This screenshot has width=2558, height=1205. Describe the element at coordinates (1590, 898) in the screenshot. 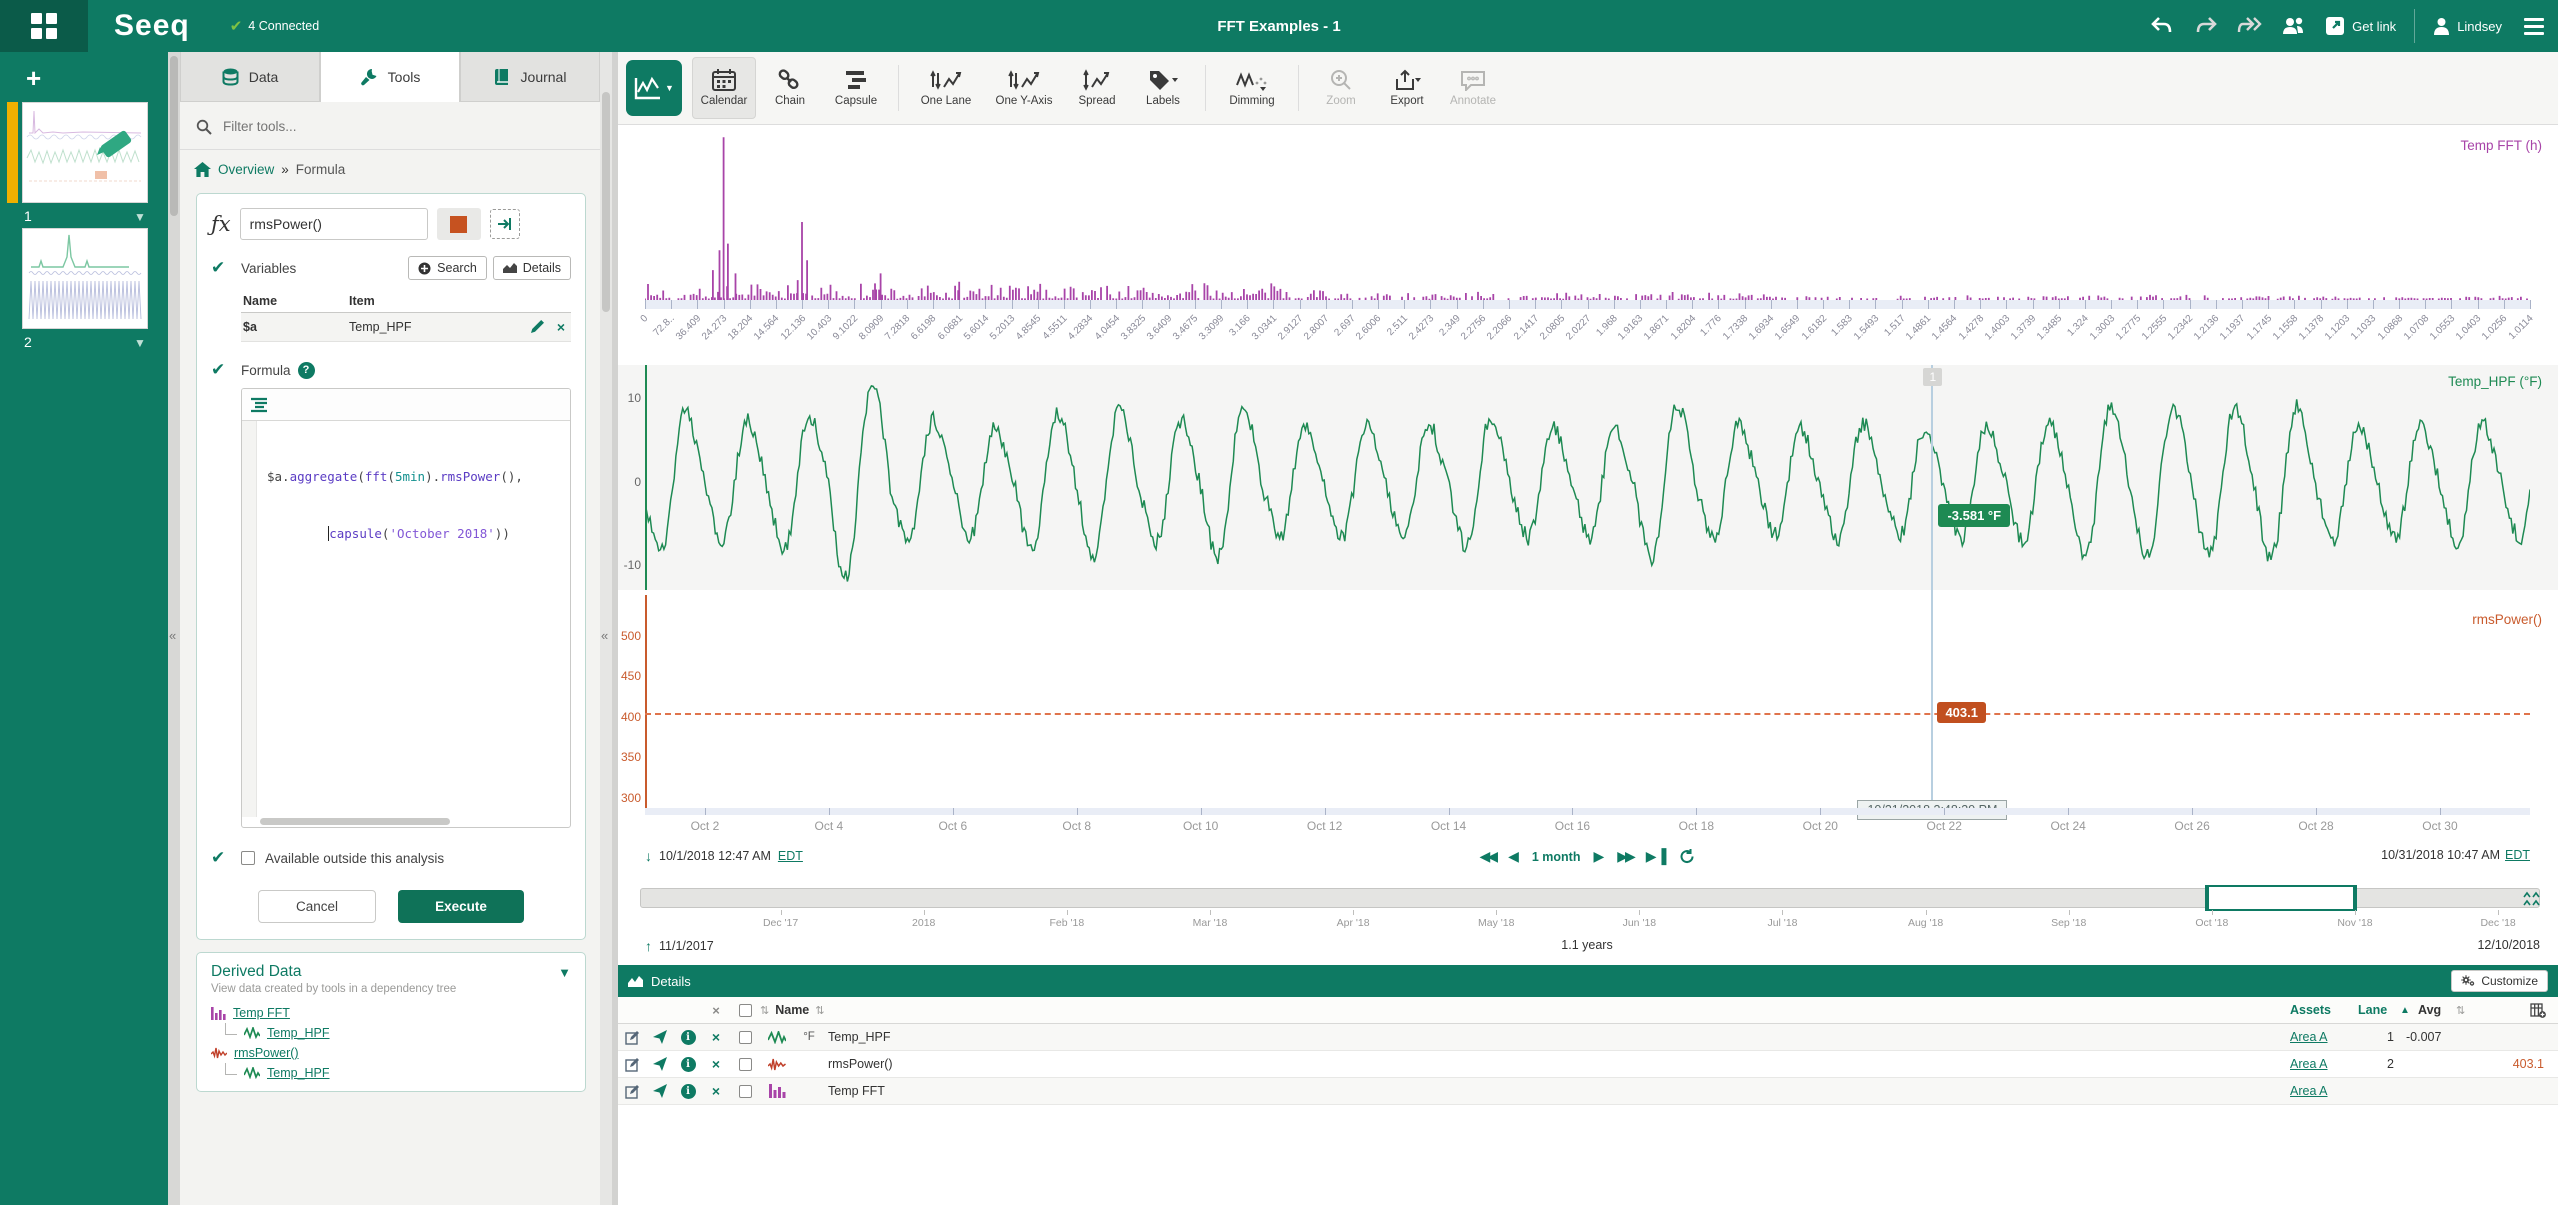

I see `timeline-scrubber` at that location.